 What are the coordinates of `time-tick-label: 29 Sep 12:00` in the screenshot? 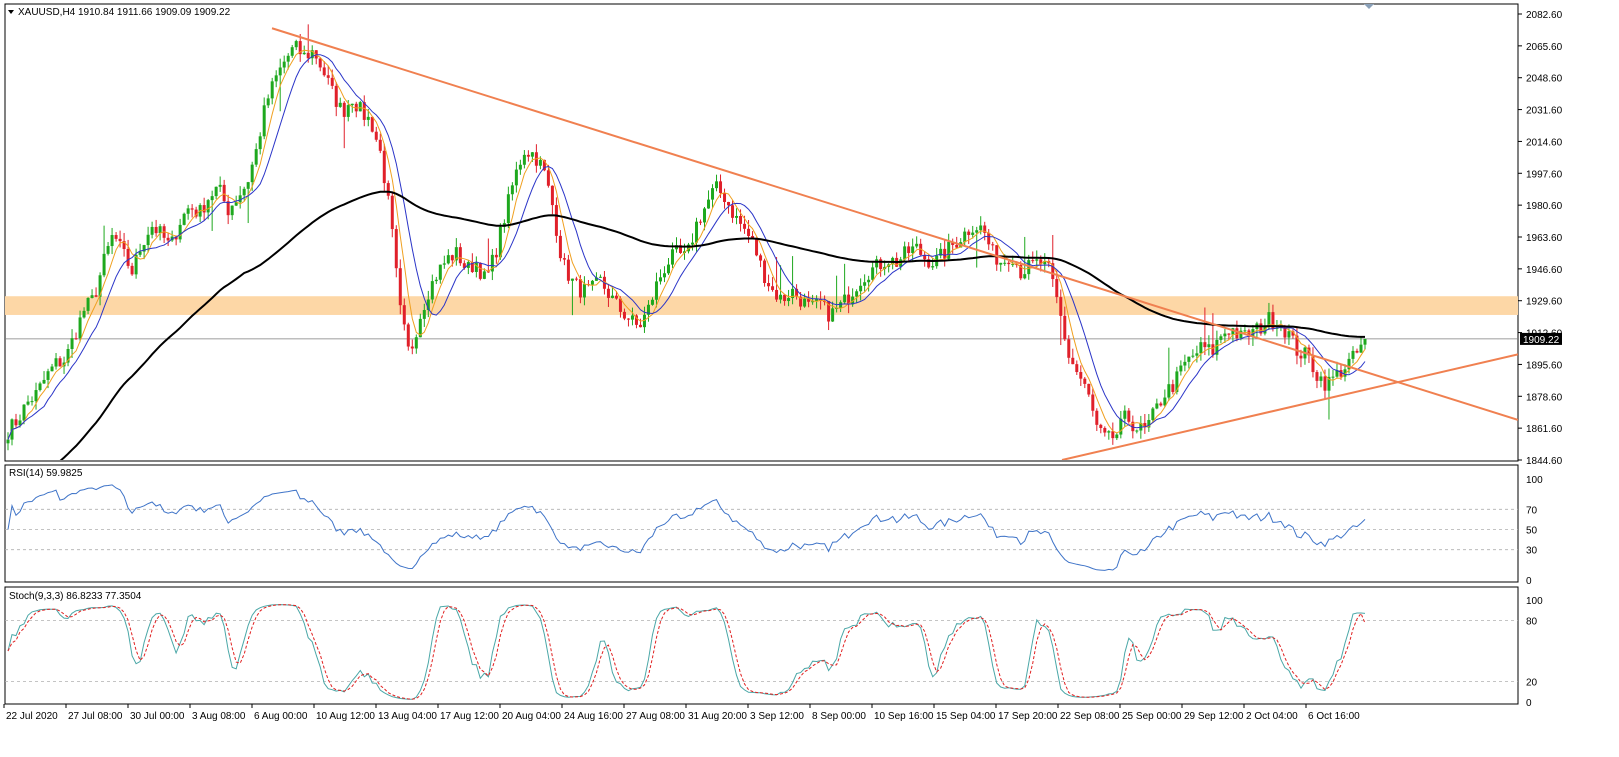 It's located at (1214, 716).